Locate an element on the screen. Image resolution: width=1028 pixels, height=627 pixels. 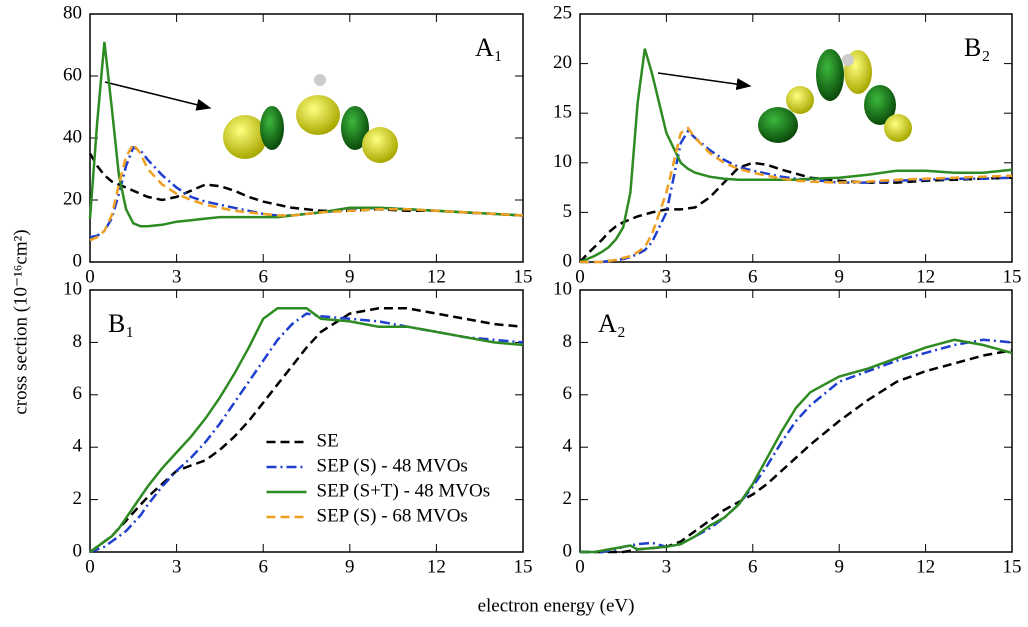
y-axis-label: cross section (10⁻¹⁶cm²) is located at coordinates (20, 321).